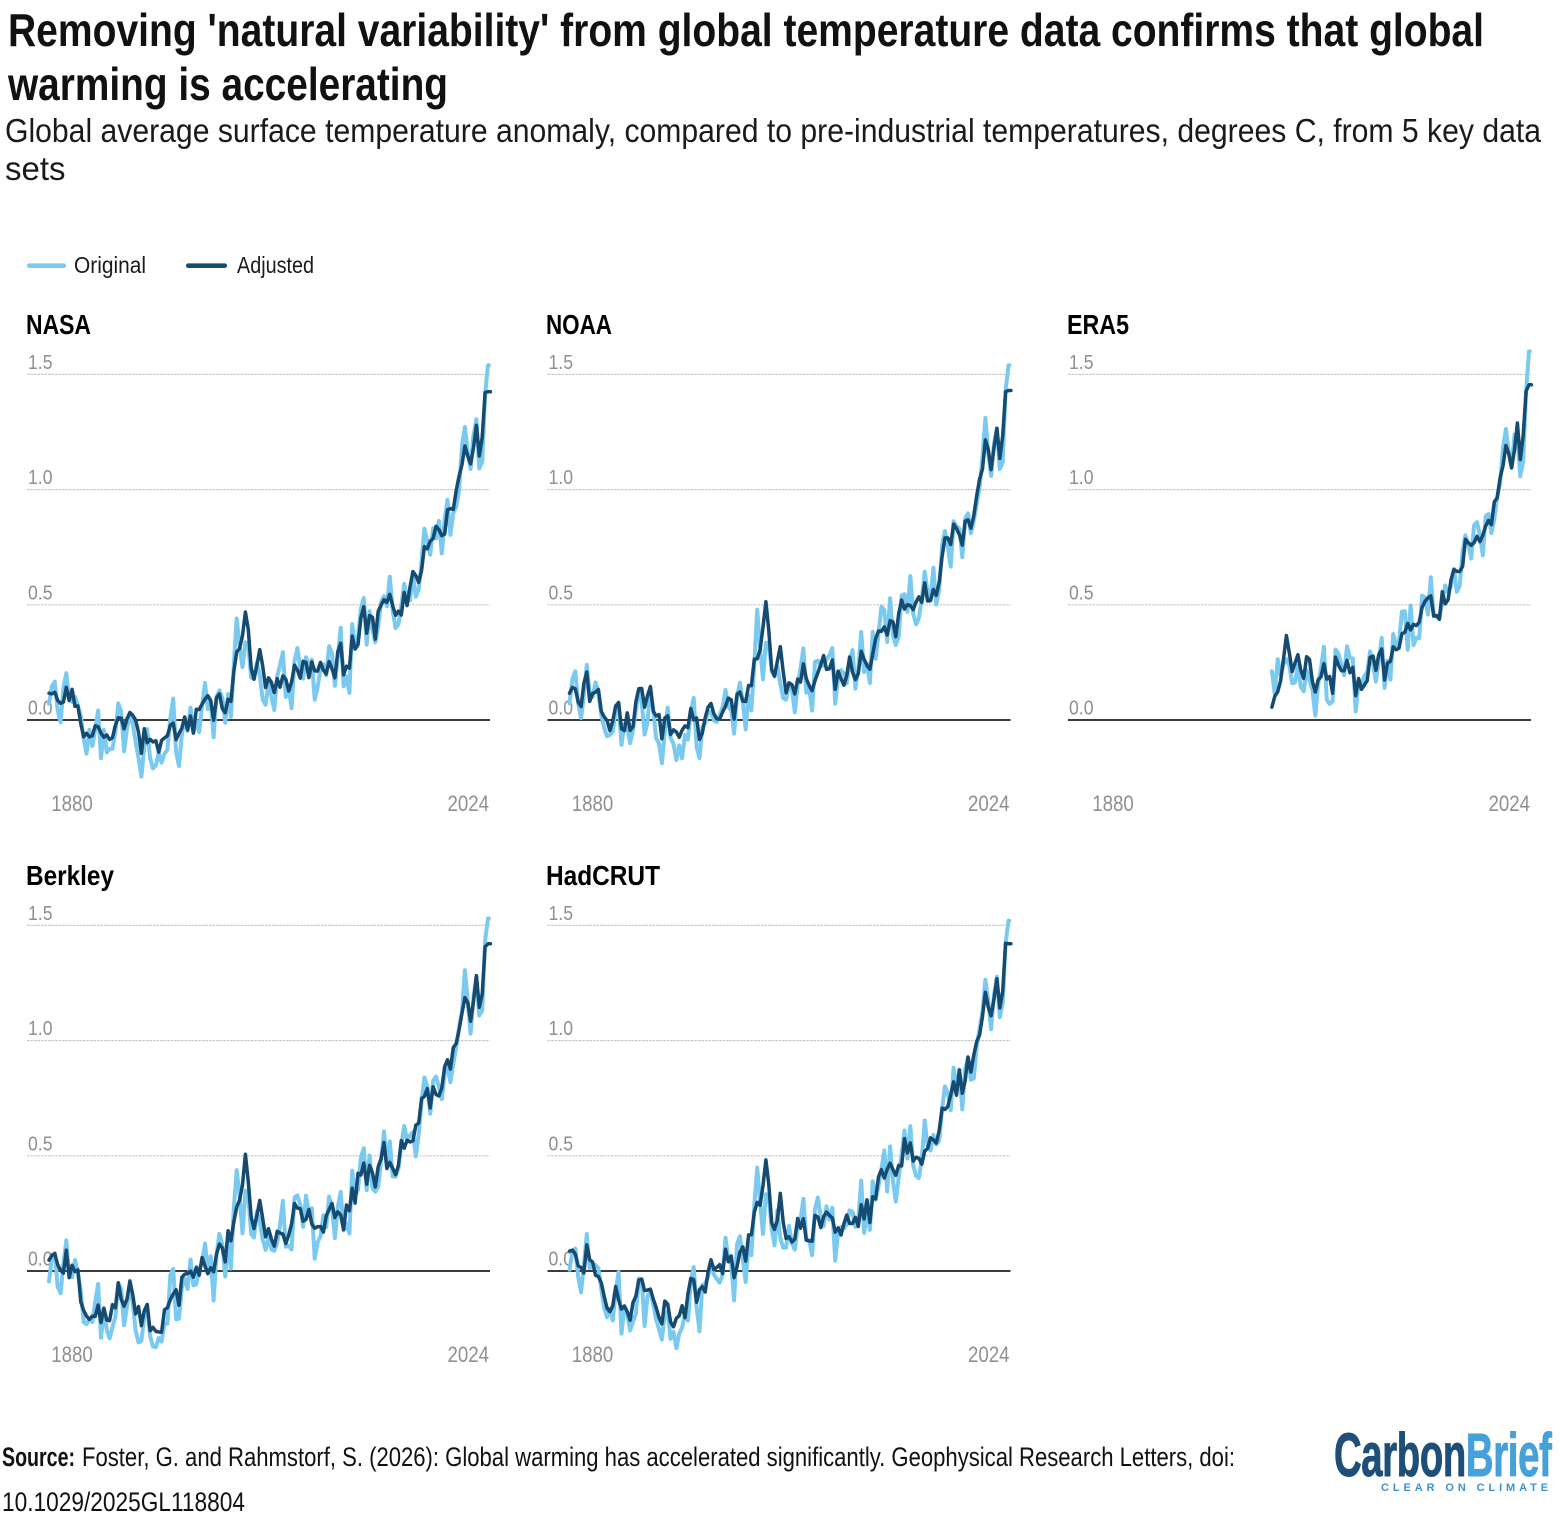  I want to click on svg-text: ERA5, so click(1098, 324).